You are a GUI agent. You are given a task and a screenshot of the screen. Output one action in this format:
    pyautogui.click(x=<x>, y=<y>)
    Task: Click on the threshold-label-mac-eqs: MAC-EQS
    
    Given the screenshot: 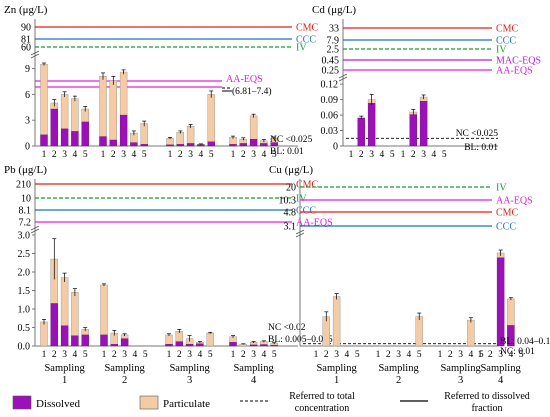 What is the action you would take?
    pyautogui.click(x=518, y=61)
    